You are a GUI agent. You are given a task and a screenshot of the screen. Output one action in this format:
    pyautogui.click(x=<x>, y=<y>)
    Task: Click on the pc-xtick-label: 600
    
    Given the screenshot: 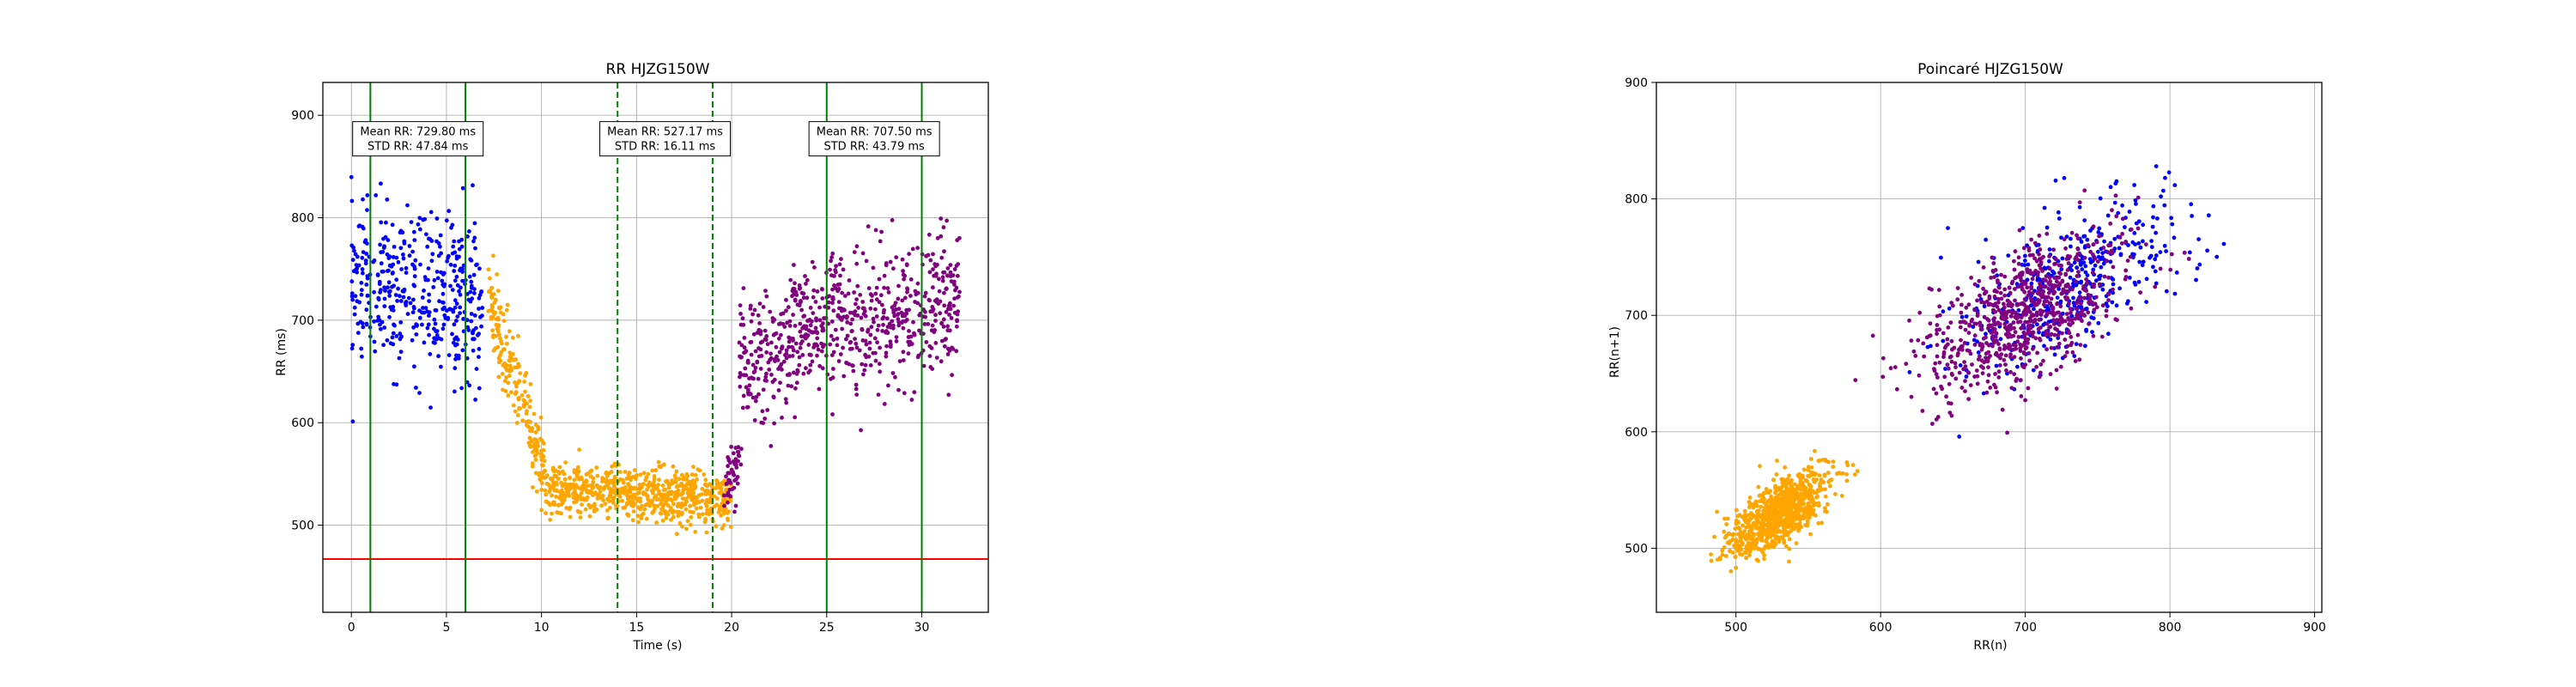 What is the action you would take?
    pyautogui.click(x=1881, y=628)
    